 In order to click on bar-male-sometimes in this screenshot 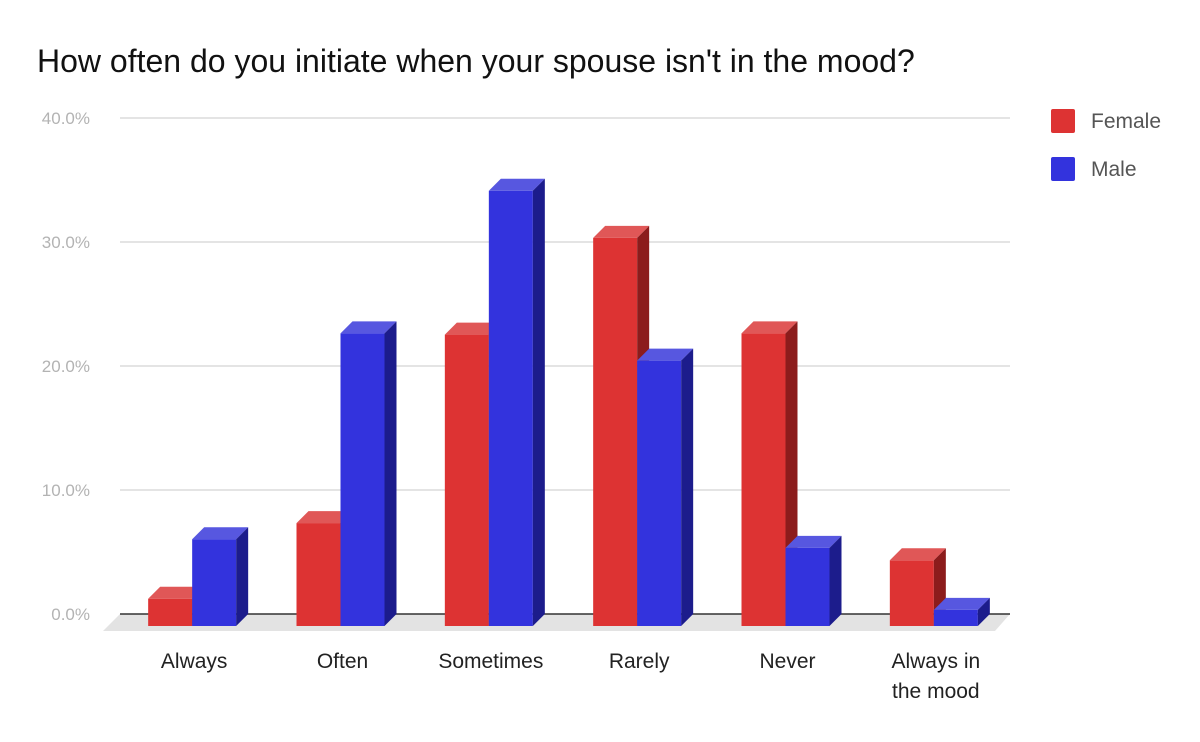, I will do `click(516, 402)`.